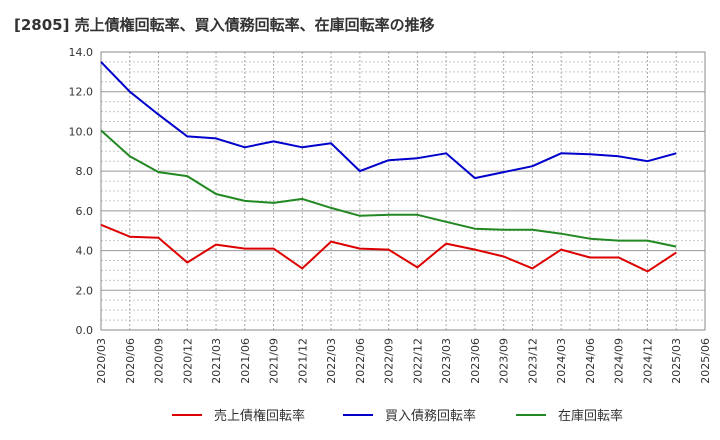 This screenshot has width=720, height=440. Describe the element at coordinates (430, 416) in the screenshot. I see `legend-label-2: 買入債務回転率` at that location.